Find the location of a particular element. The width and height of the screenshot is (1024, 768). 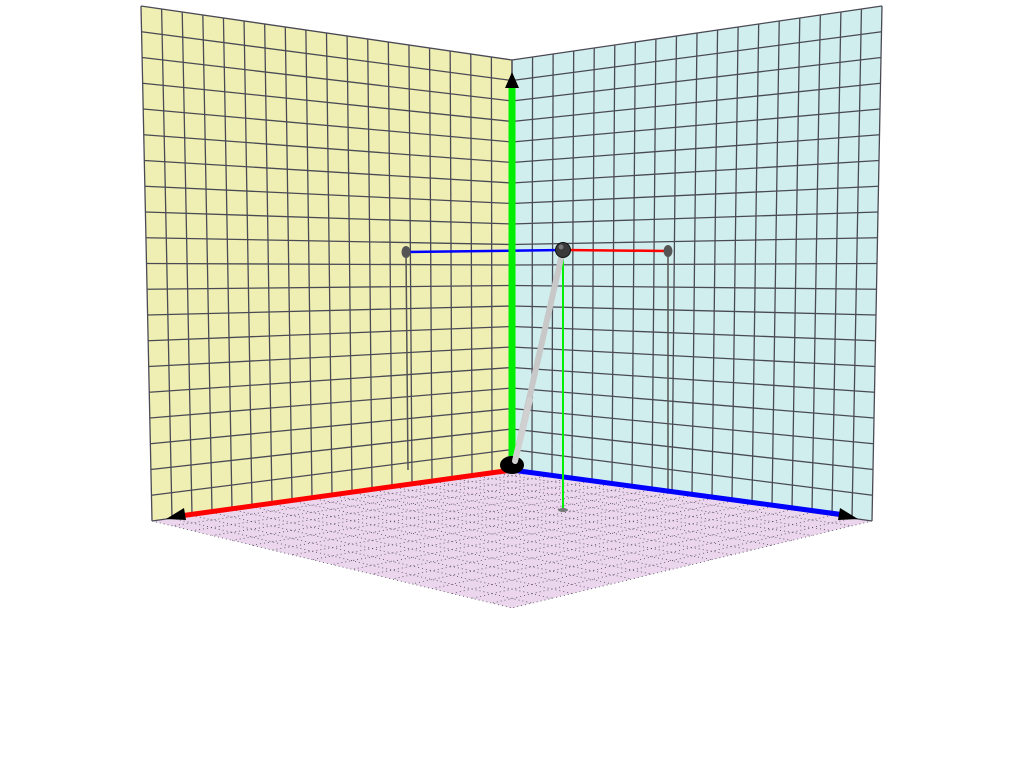

floor-plane is located at coordinates (512, 539).